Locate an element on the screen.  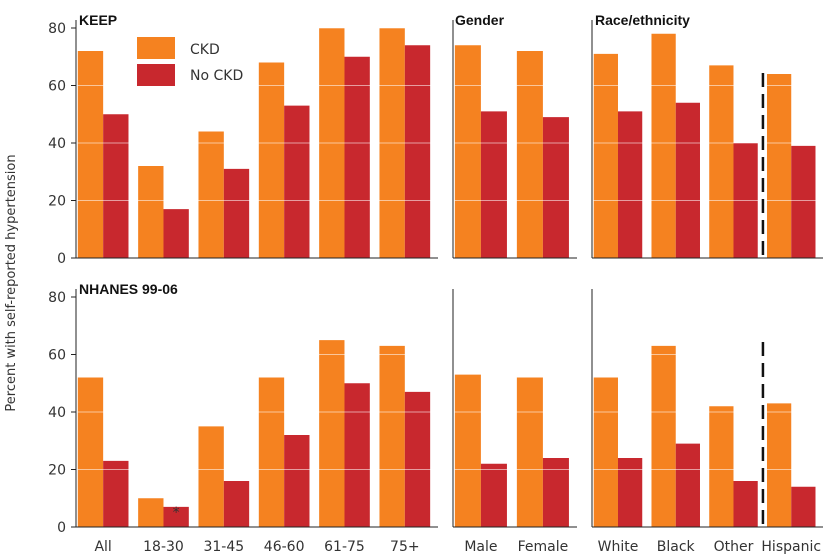
panel-5-bar-male-ckd is located at coordinates (467, 450).